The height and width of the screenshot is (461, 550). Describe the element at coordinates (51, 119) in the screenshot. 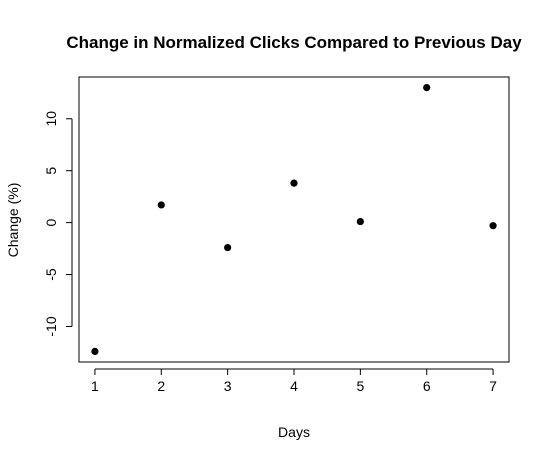

I see `y-tick-label: 10` at that location.